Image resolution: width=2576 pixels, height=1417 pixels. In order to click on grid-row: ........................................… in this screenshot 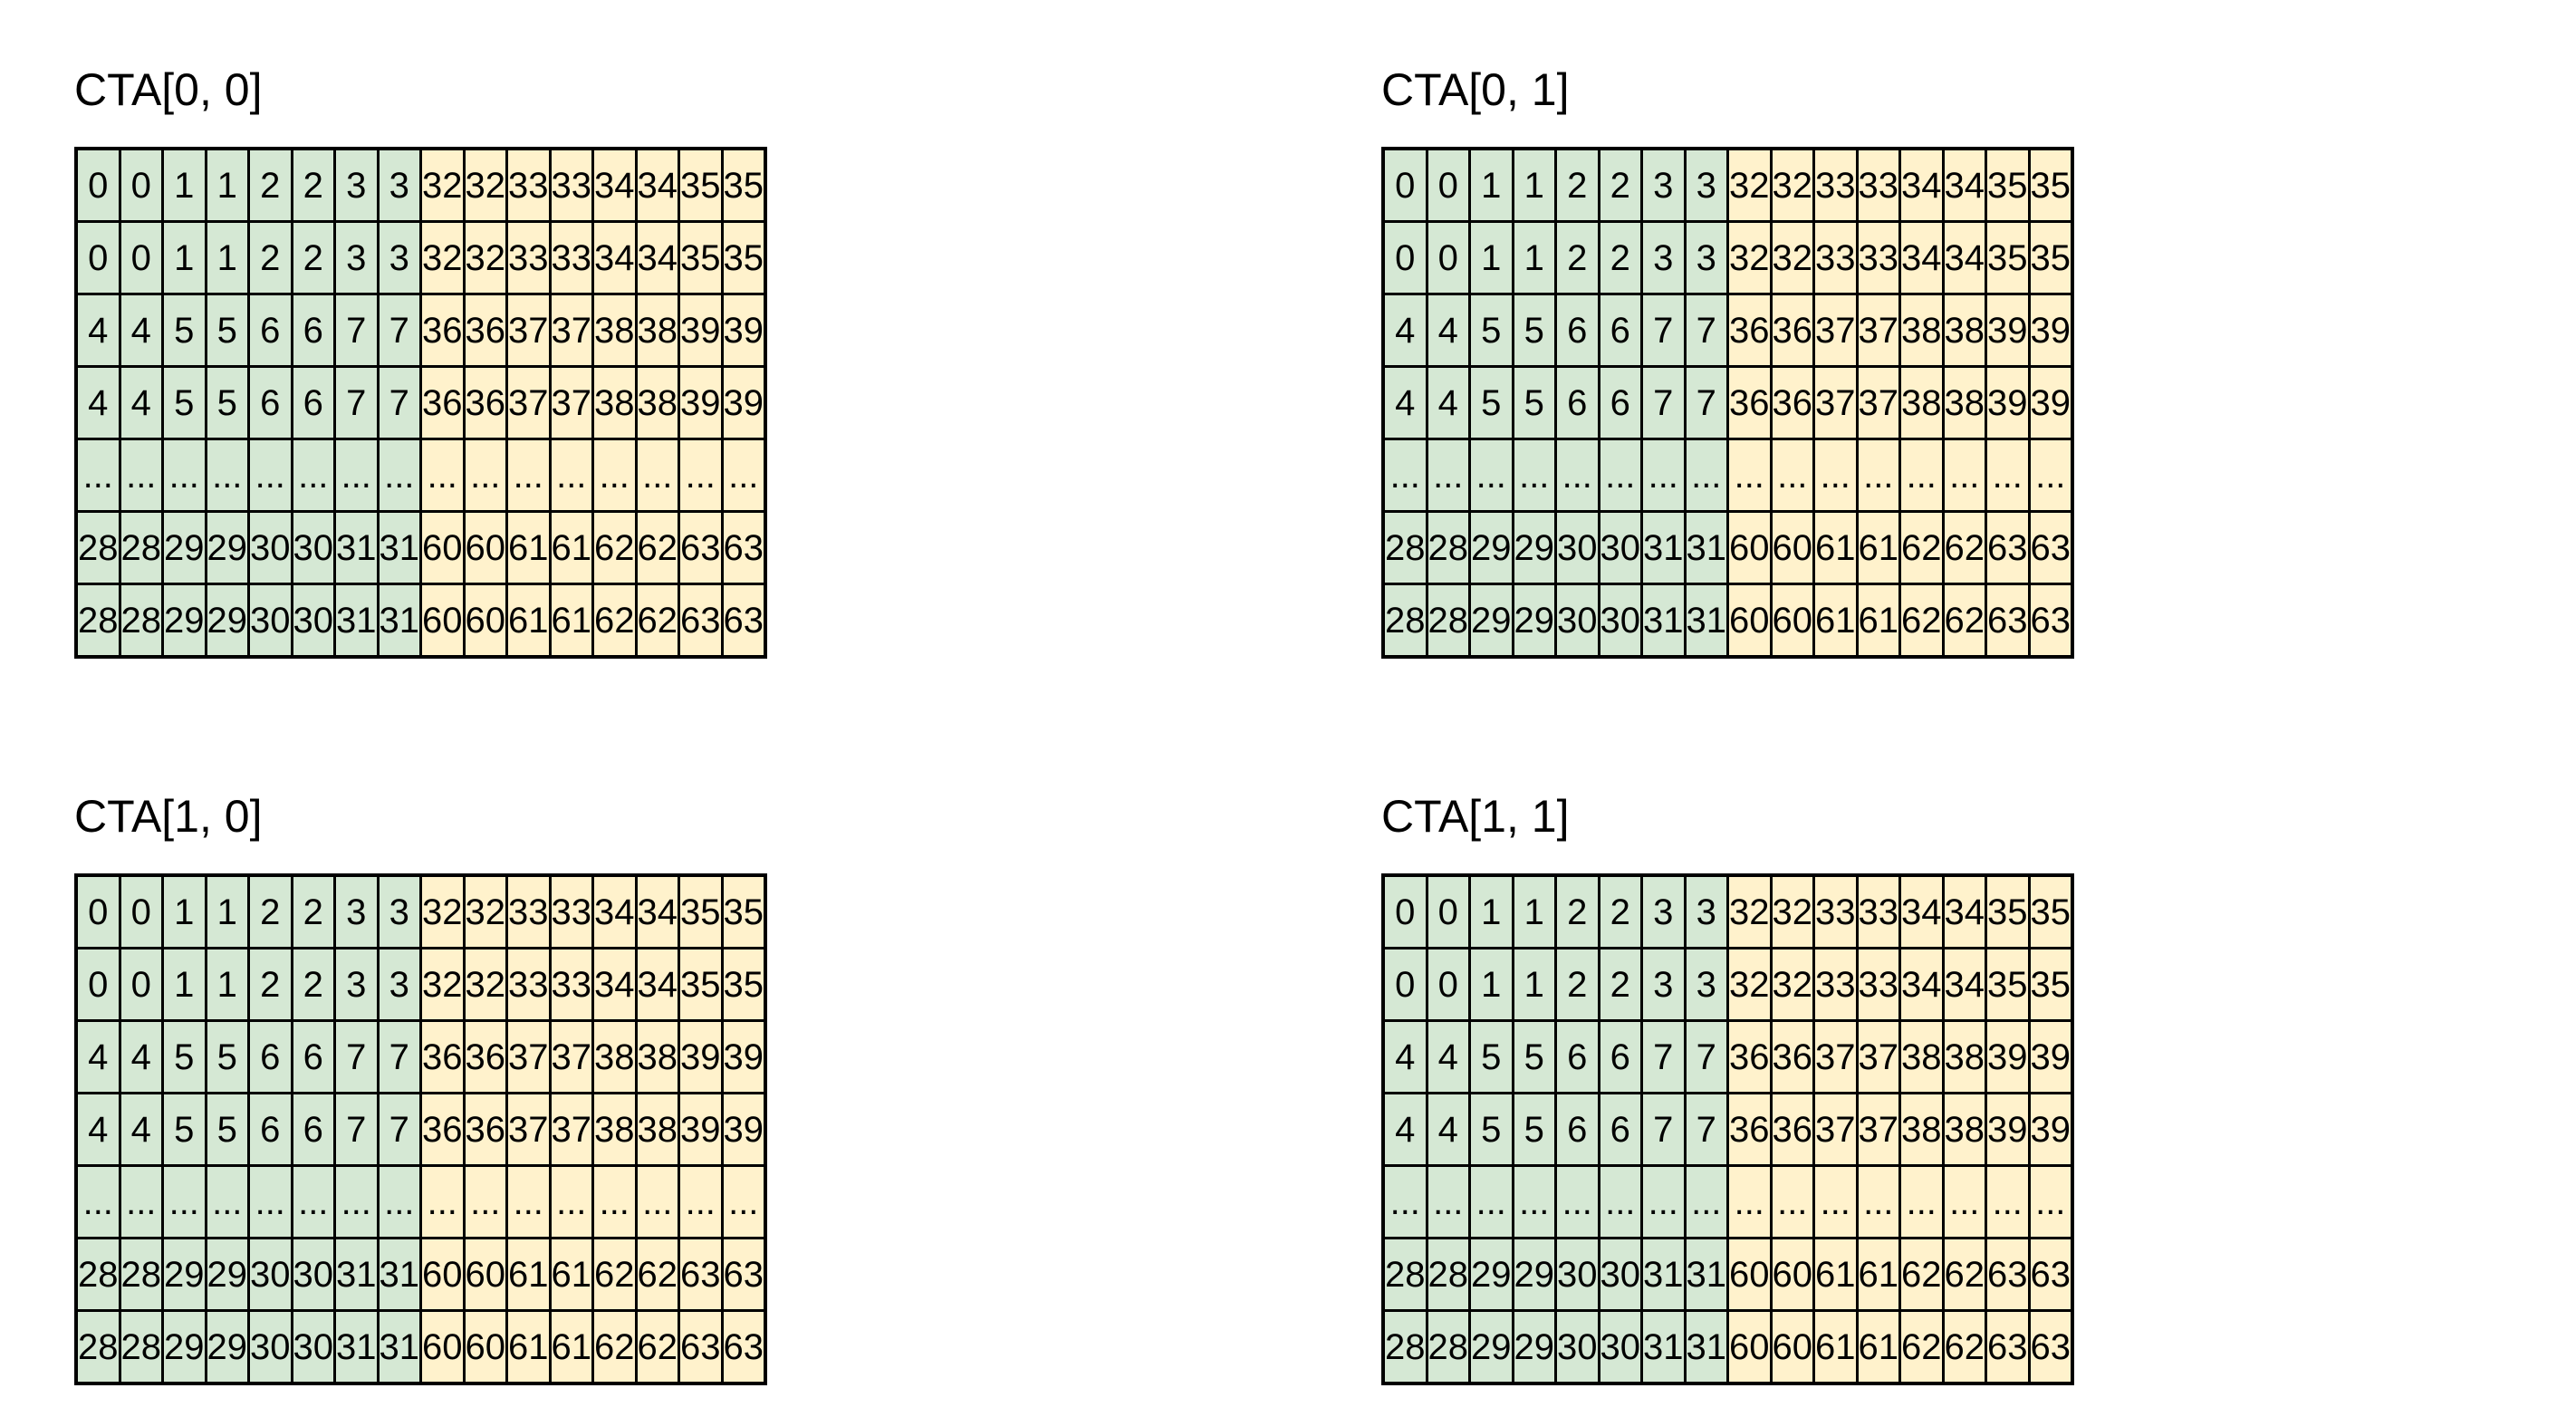, I will do `click(1727, 475)`.